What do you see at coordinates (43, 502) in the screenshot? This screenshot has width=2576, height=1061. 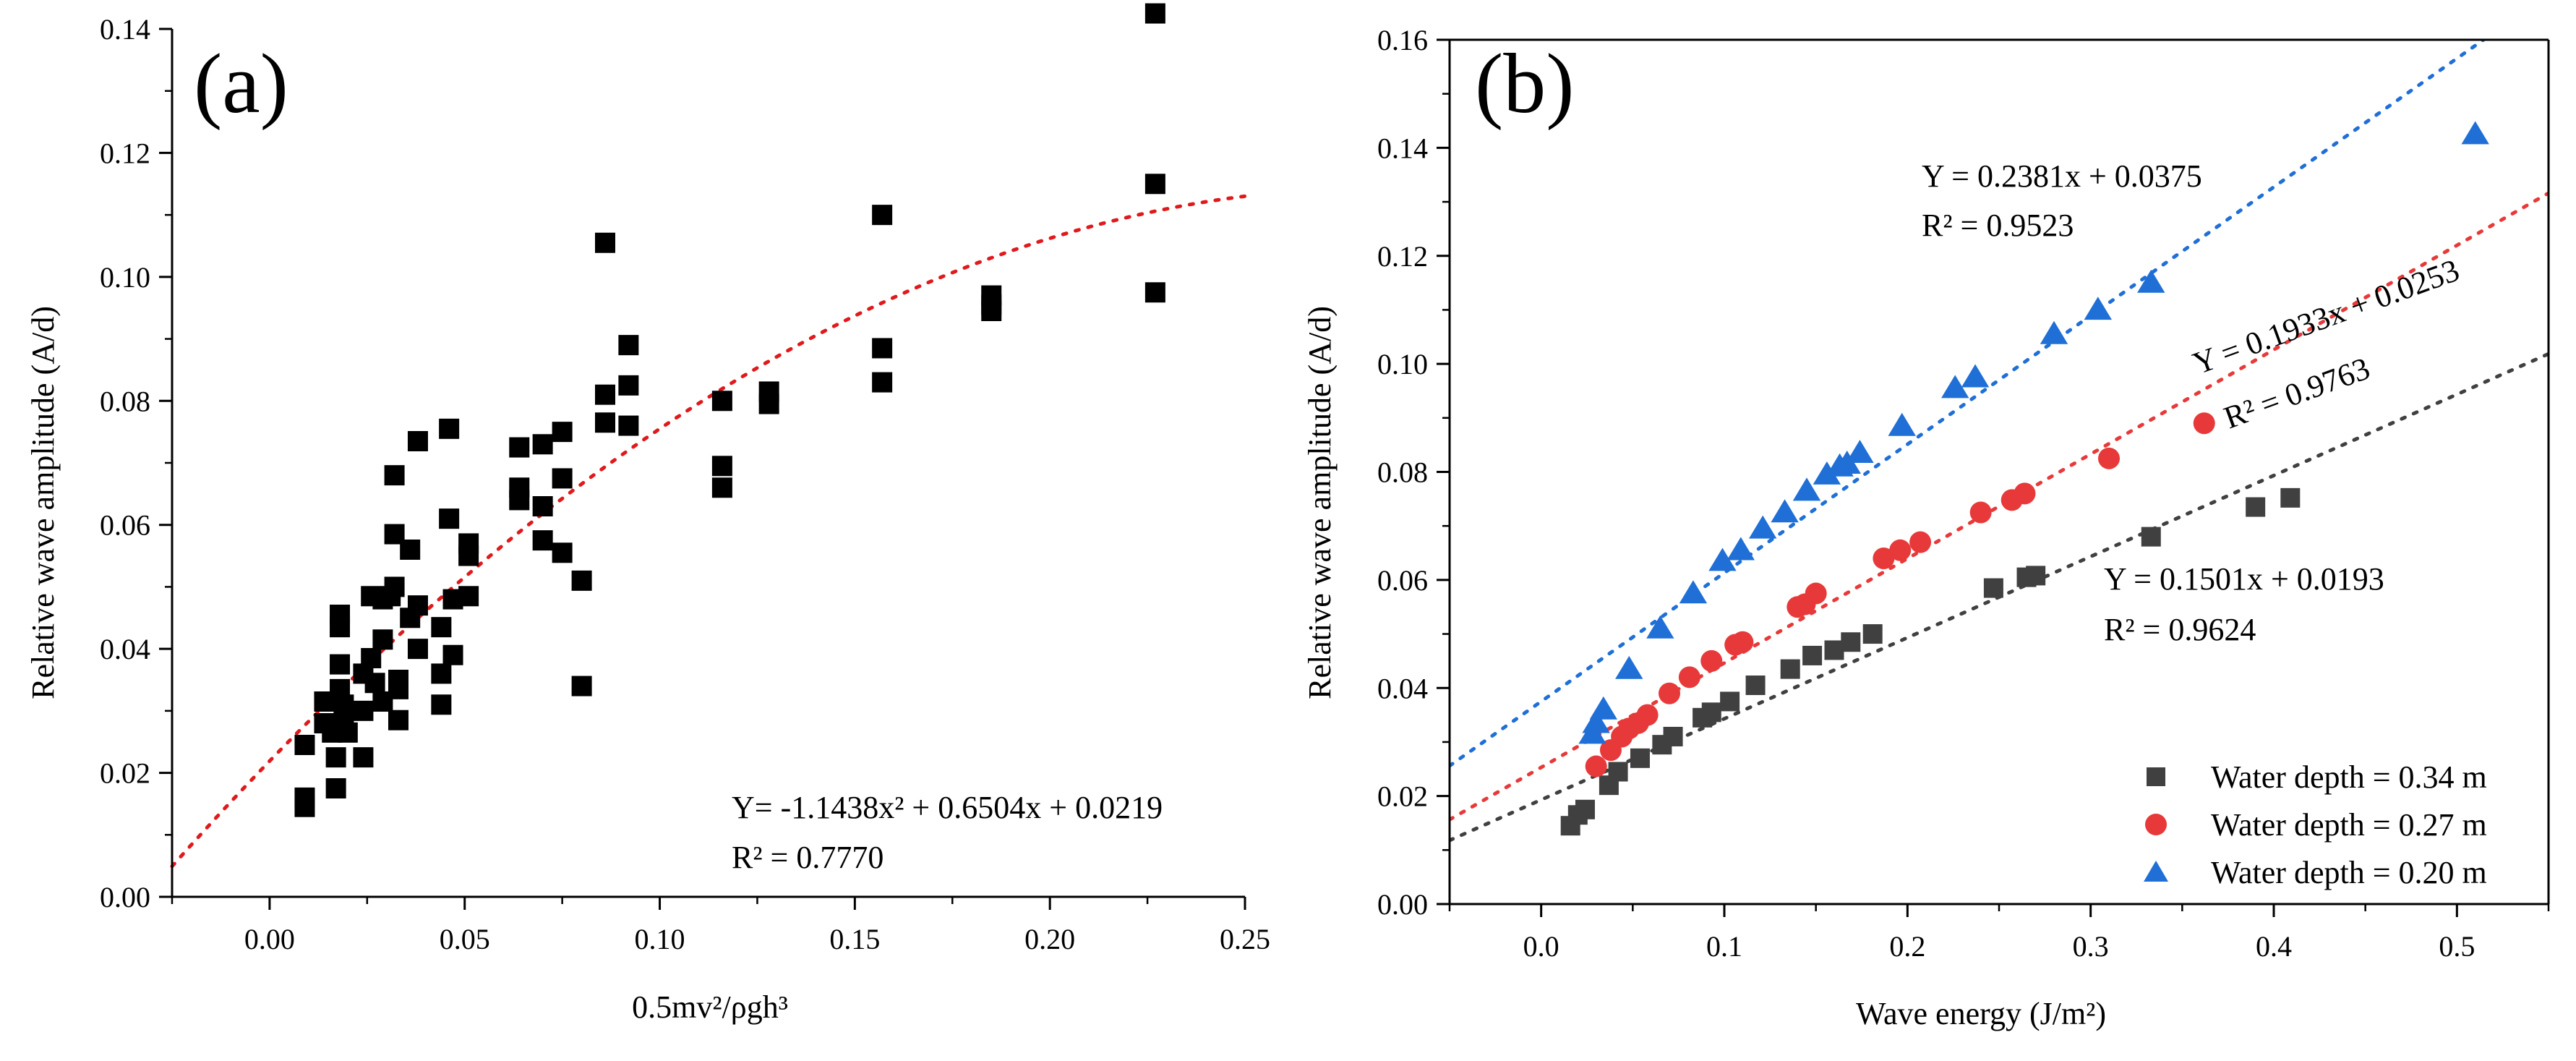 I see `panel-a-ylabel: Relative wave amplitude (A/d)` at bounding box center [43, 502].